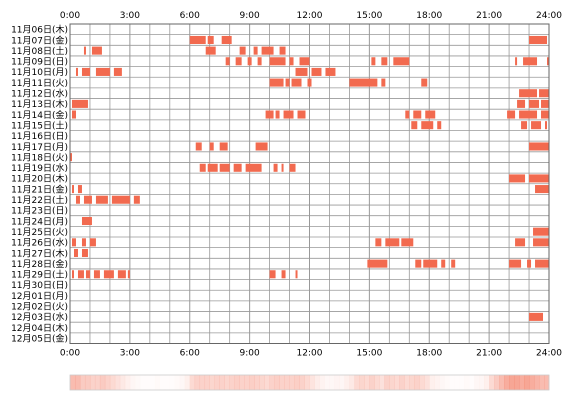 The width and height of the screenshot is (570, 400). I want to click on day-label: 12月05日(金), so click(39, 338).